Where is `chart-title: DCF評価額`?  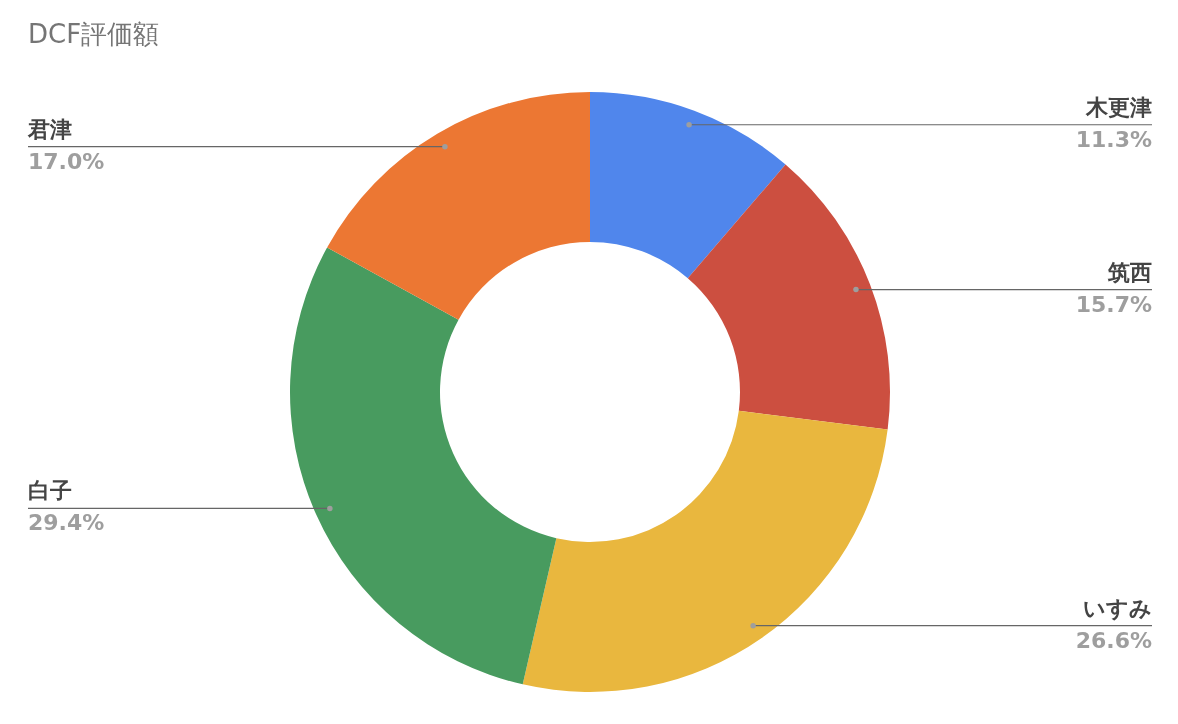
chart-title: DCF評価額 is located at coordinates (94, 34).